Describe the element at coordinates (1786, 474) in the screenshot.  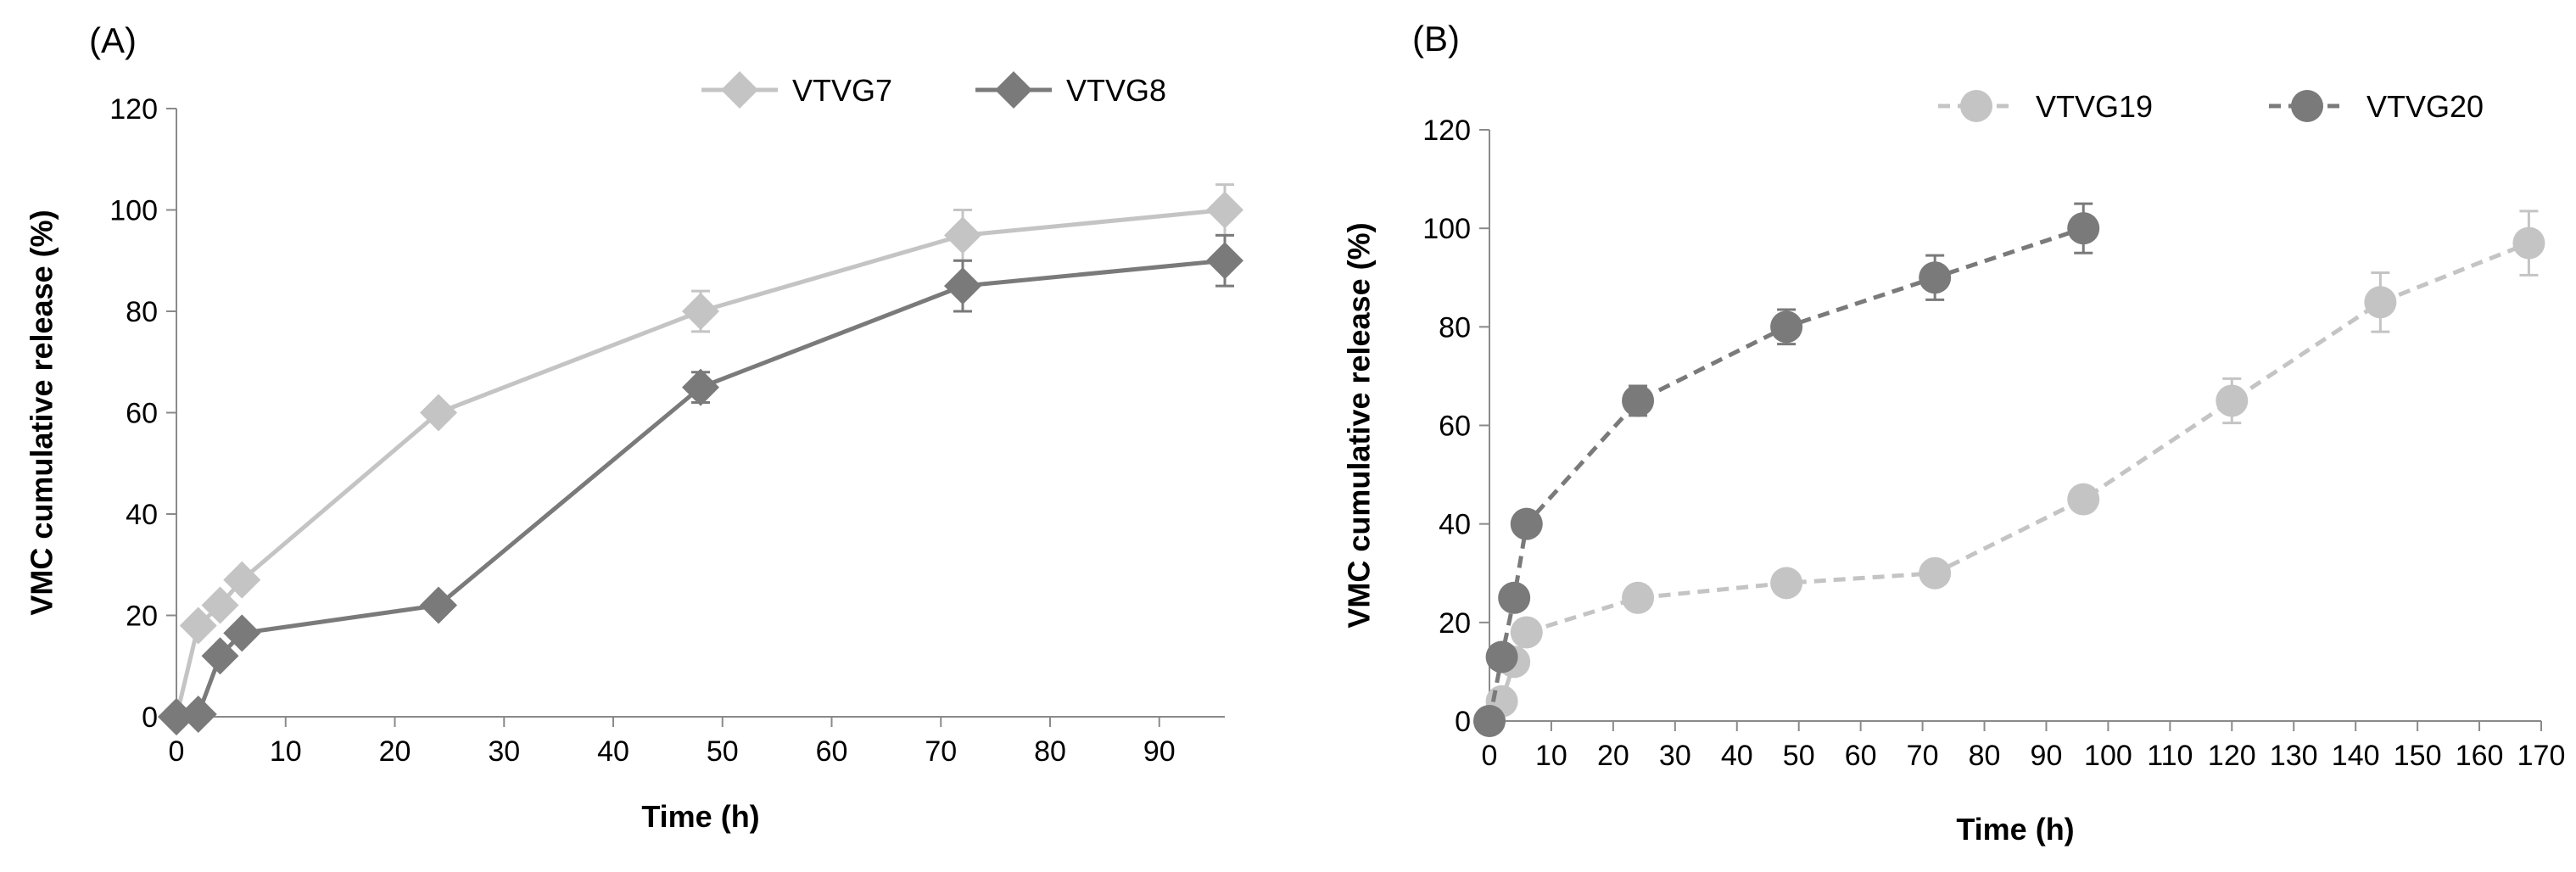
I see `series-line` at that location.